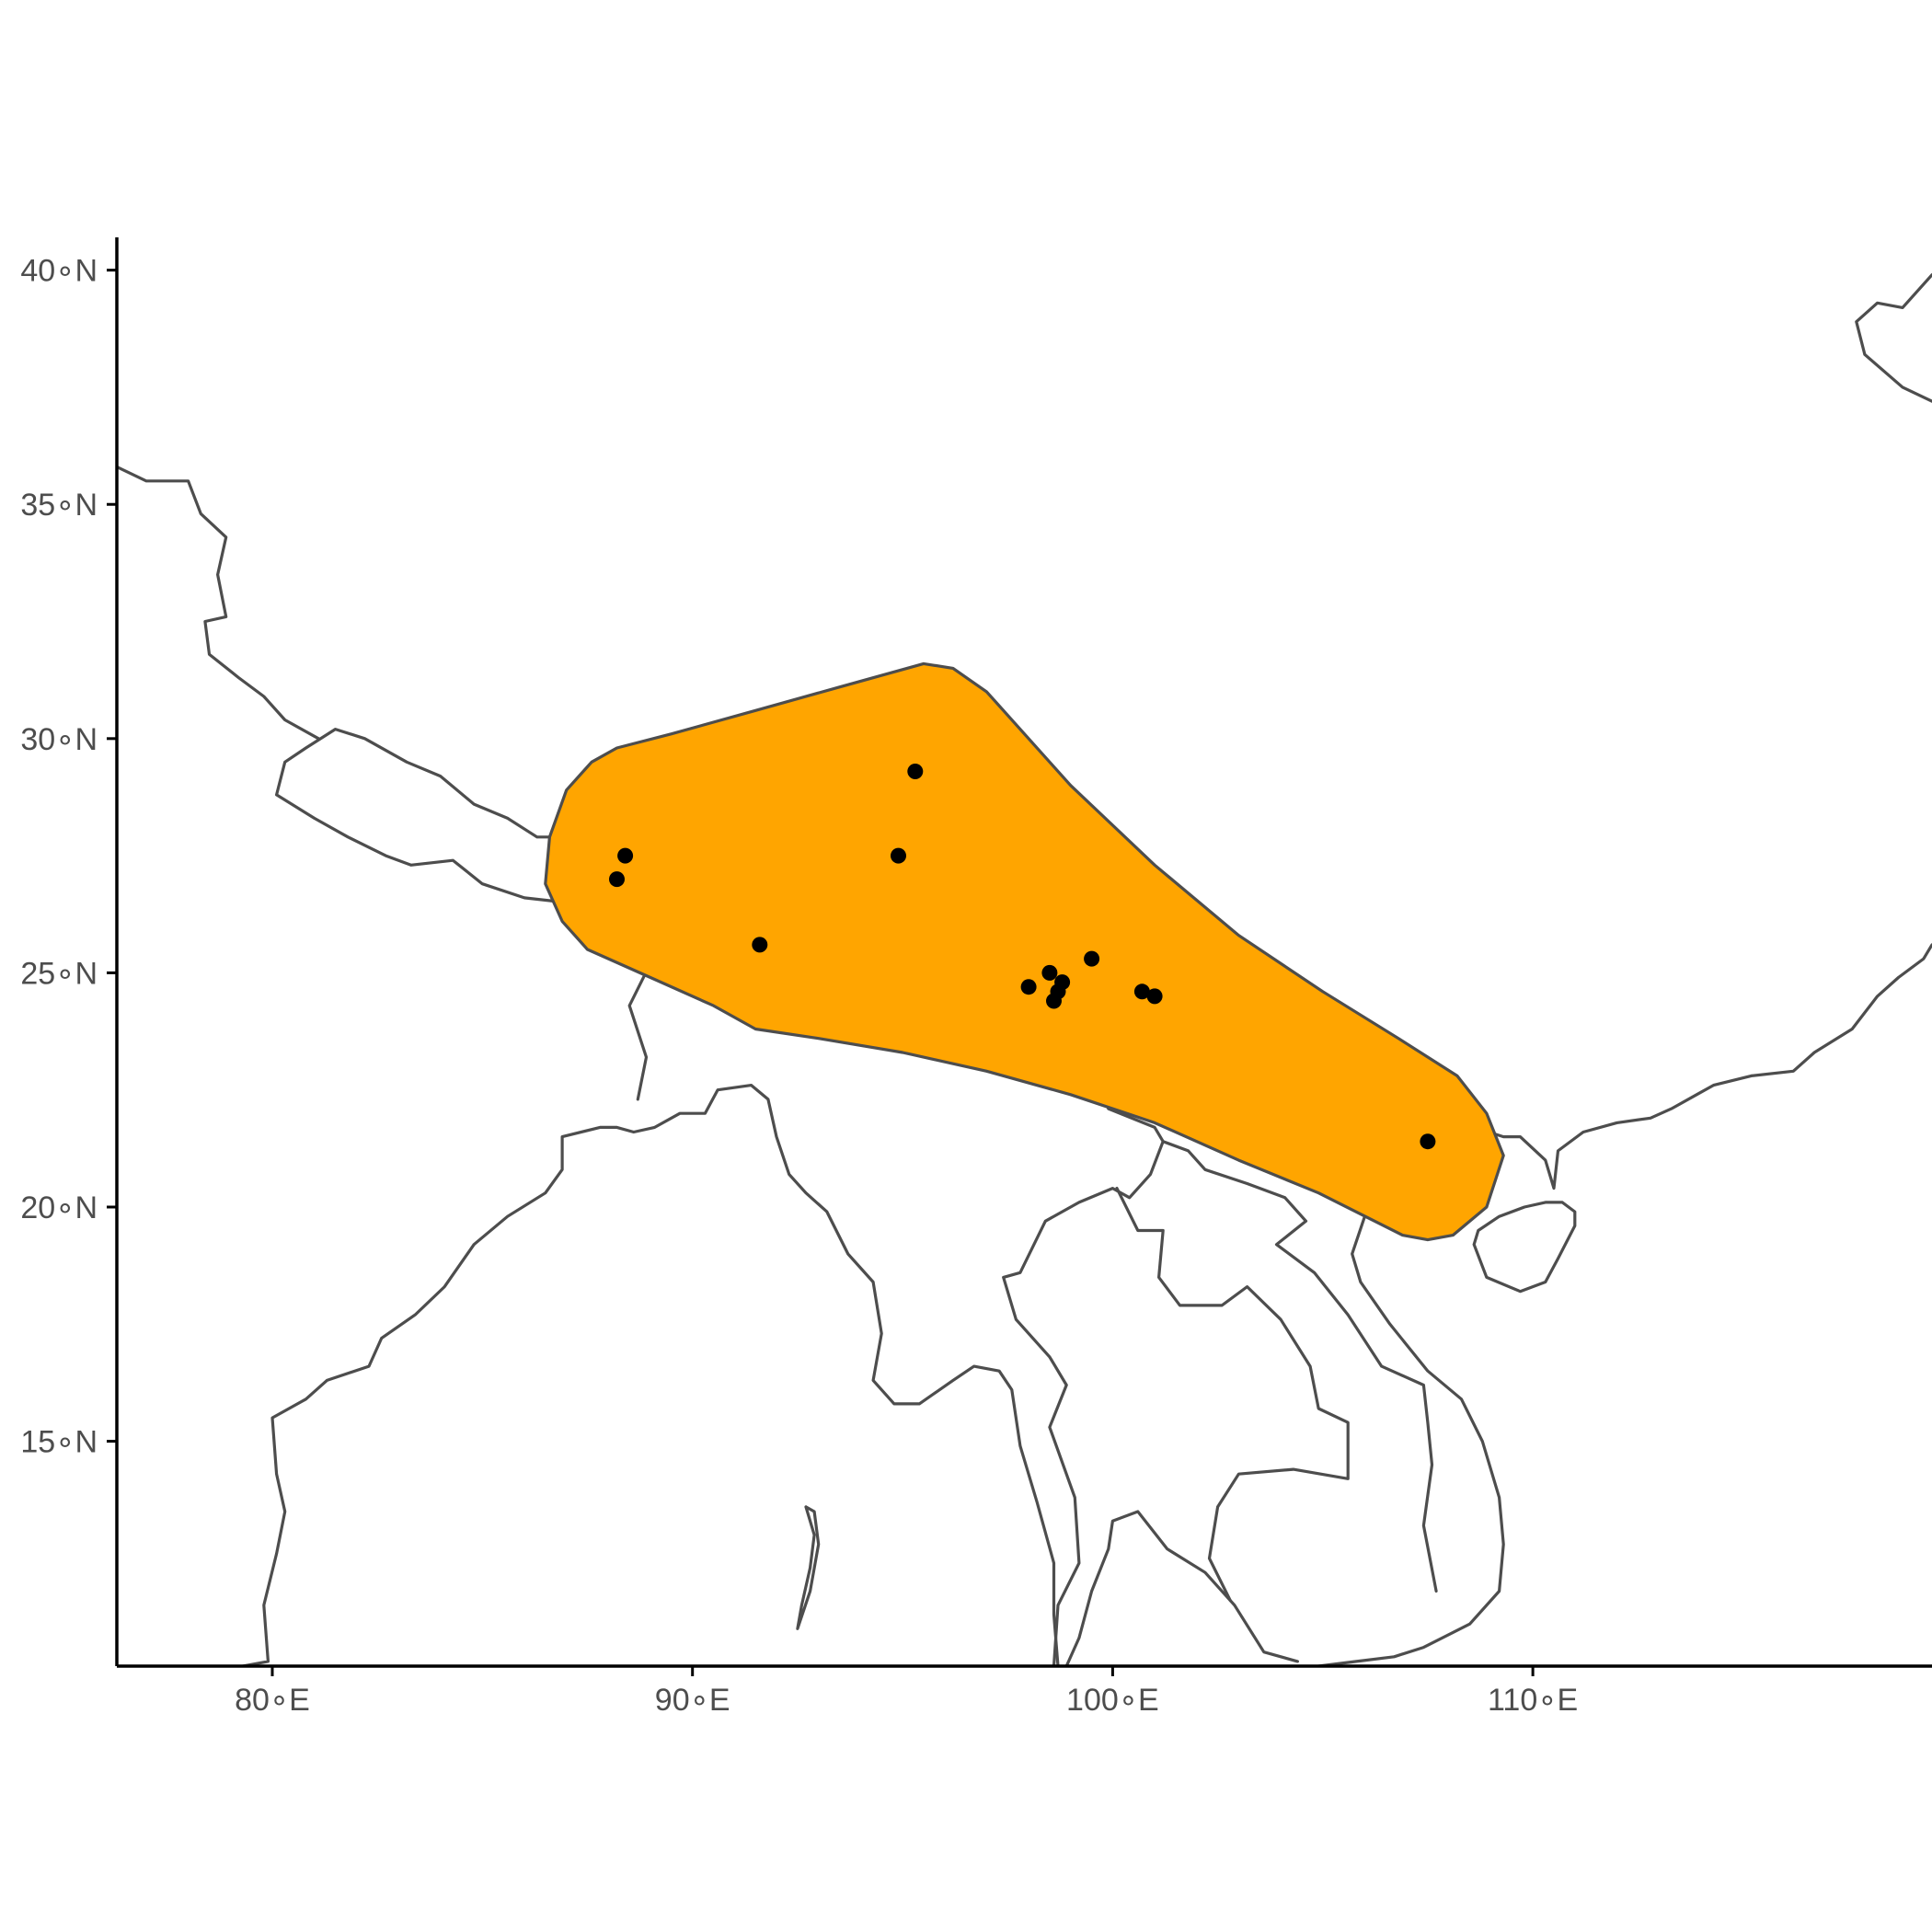 The height and width of the screenshot is (1932, 1932). Describe the element at coordinates (59, 739) in the screenshot. I see `y-tick-label: 30∘N` at that location.